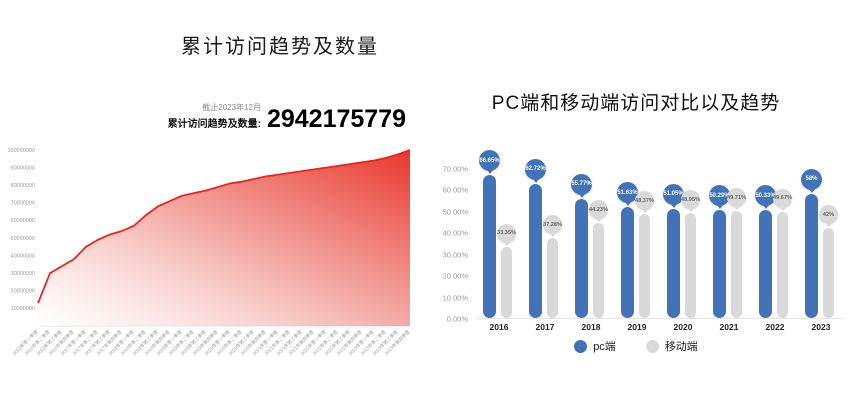  What do you see at coordinates (736, 199) in the screenshot?
I see `value-bubble-移动端-2021: 49.71%` at bounding box center [736, 199].